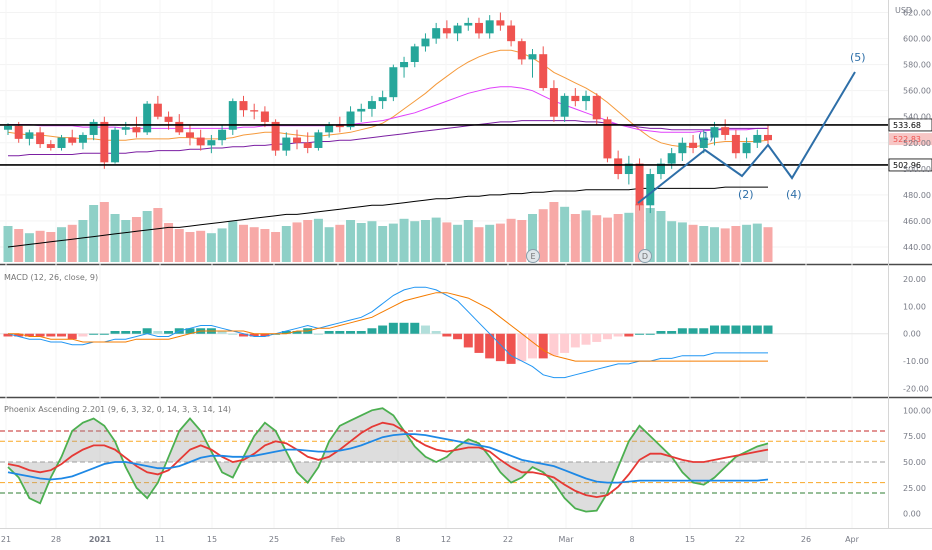 The width and height of the screenshot is (932, 550). What do you see at coordinates (907, 139) in the screenshot?
I see `last-price-label: 522.83` at bounding box center [907, 139].